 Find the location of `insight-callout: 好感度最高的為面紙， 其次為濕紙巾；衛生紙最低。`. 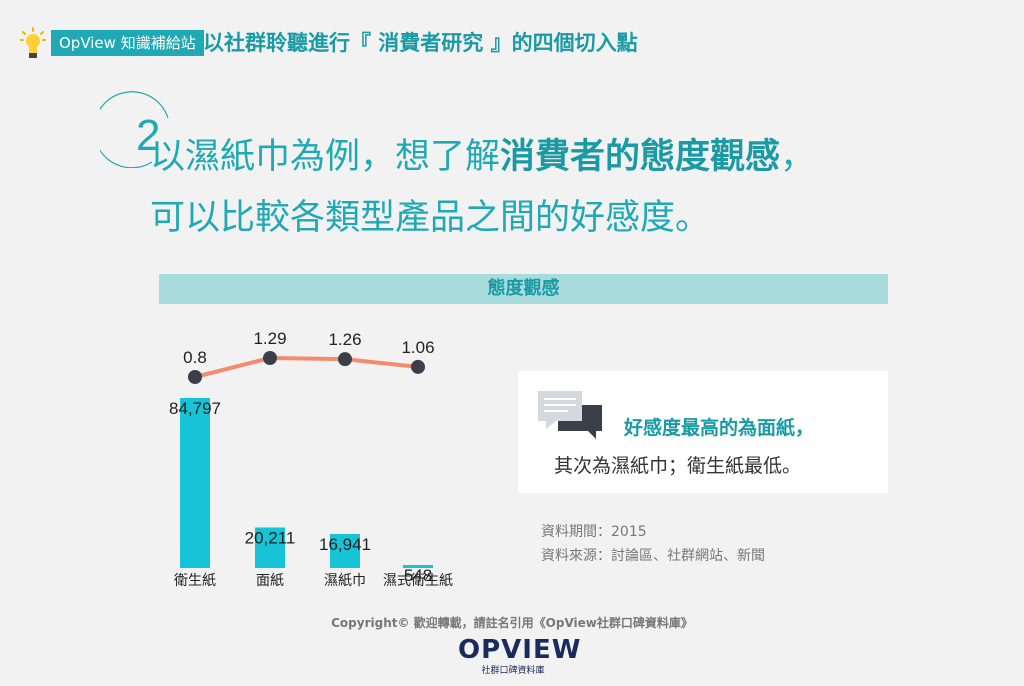

insight-callout: 好感度最高的為面紙， 其次為濕紙巾；衛生紙最低。 is located at coordinates (703, 432).